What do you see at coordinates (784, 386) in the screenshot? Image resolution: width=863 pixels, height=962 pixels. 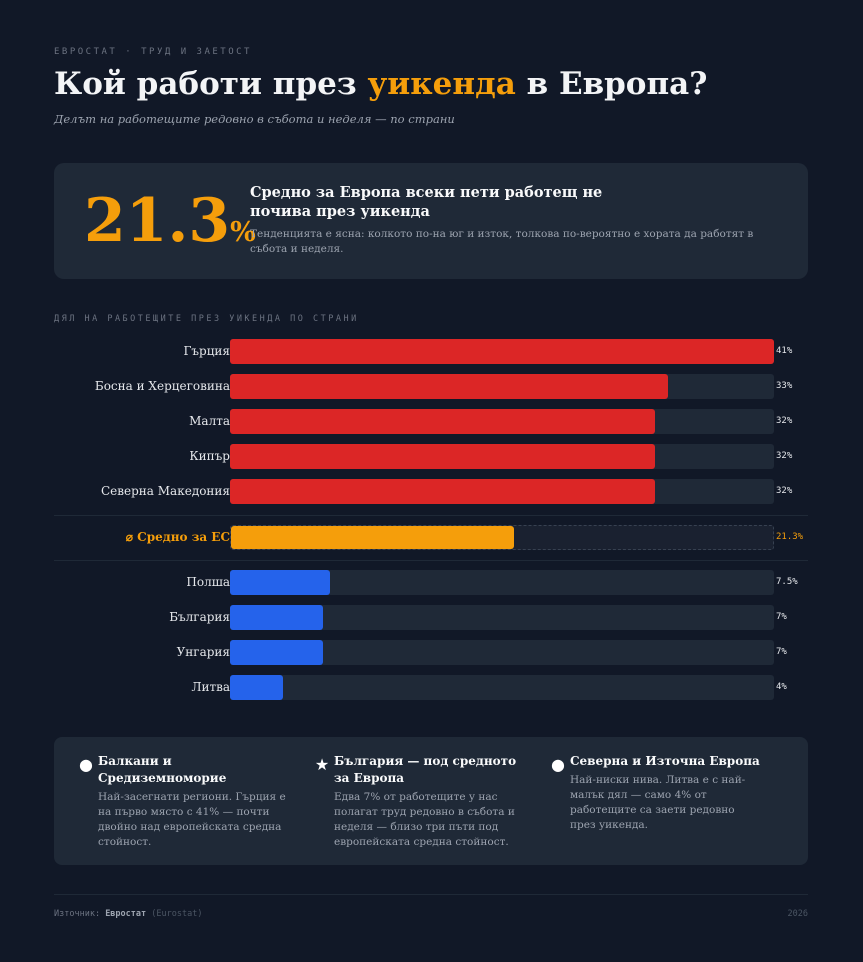 I see `bar-value-label: 33%` at bounding box center [784, 386].